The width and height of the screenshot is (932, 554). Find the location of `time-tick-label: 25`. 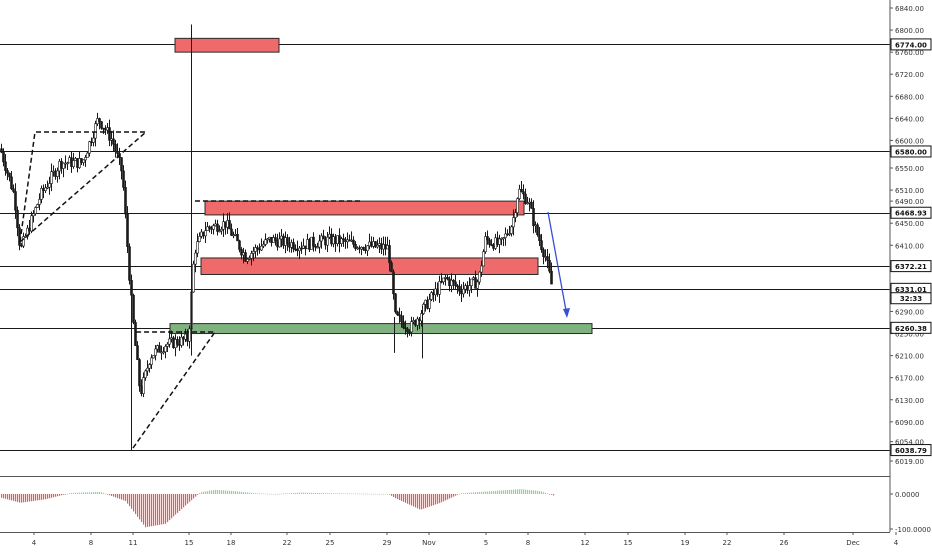

time-tick-label: 25 is located at coordinates (330, 543).